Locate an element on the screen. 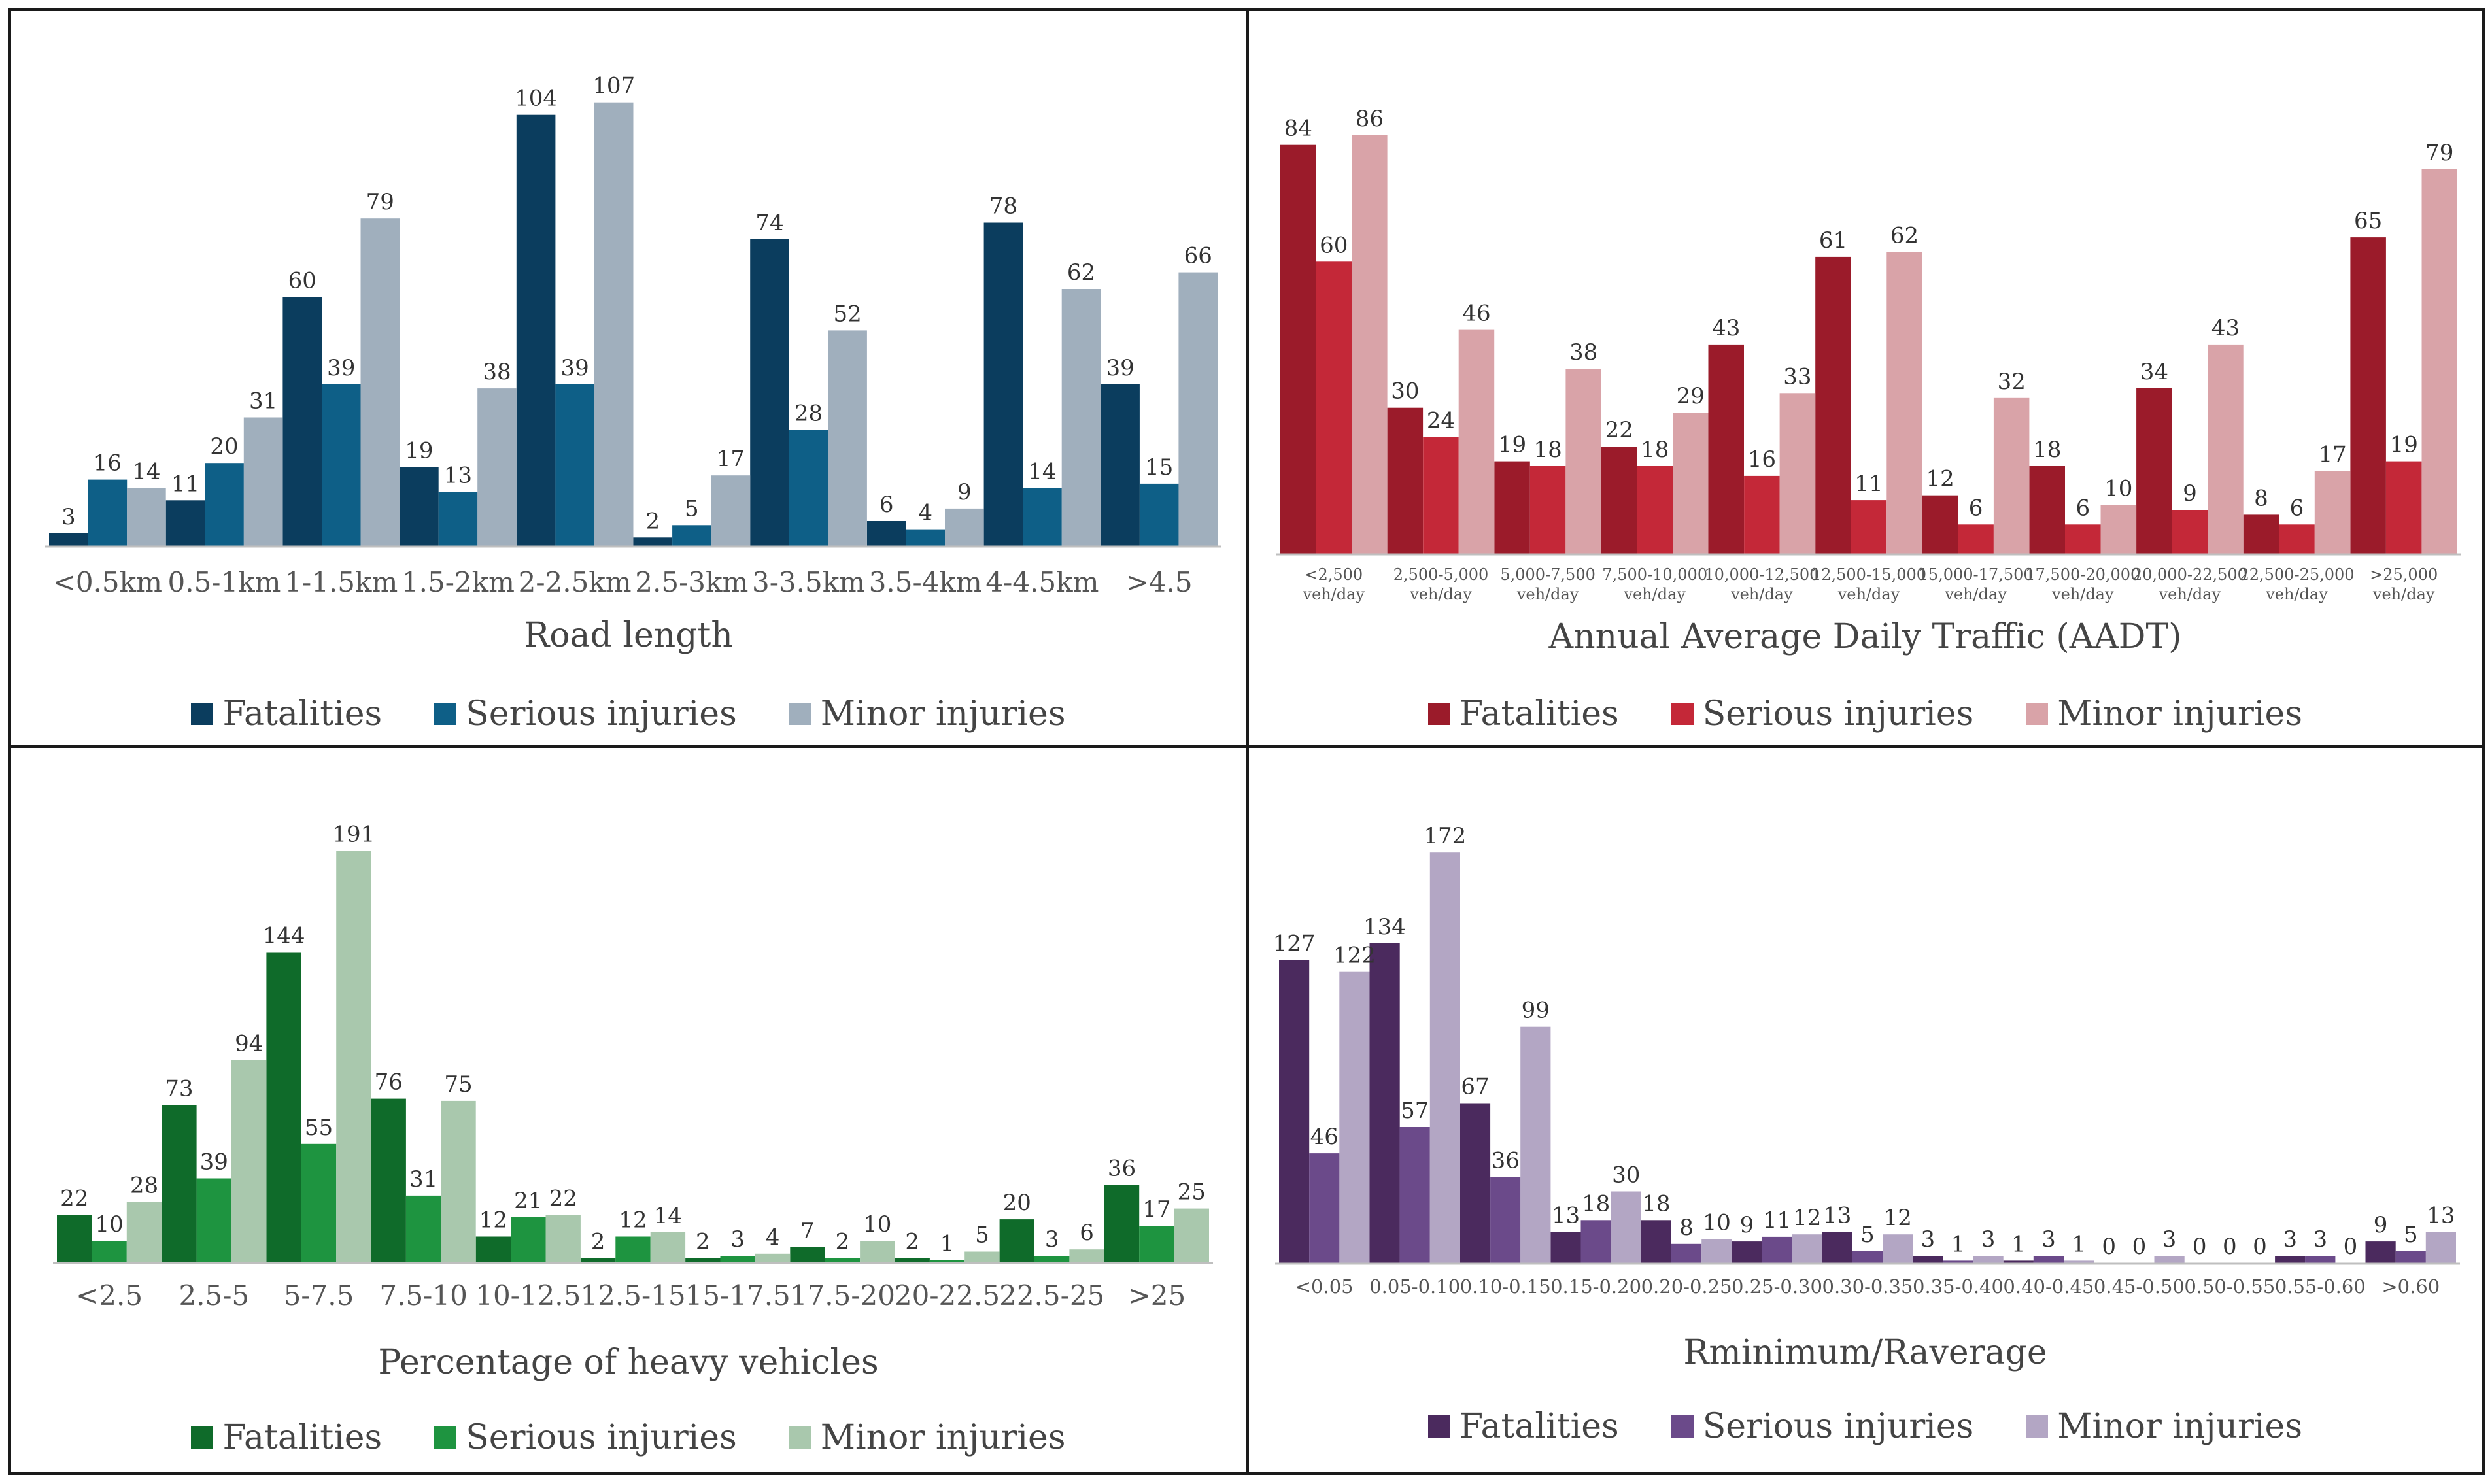 The image size is (2492, 1484). legend-swatch-minor is located at coordinates (2037, 714).